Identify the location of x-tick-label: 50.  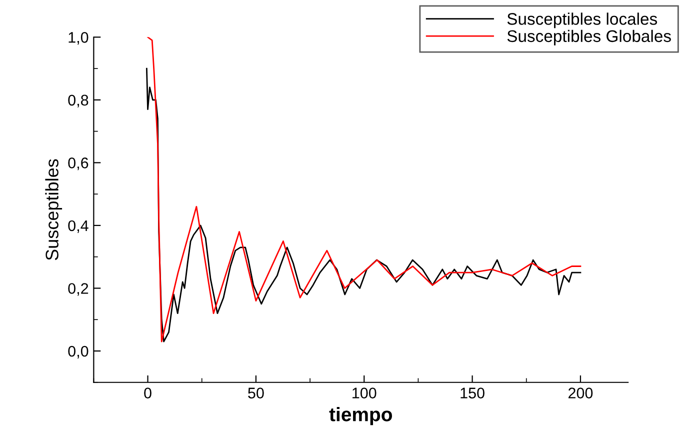
(256, 393).